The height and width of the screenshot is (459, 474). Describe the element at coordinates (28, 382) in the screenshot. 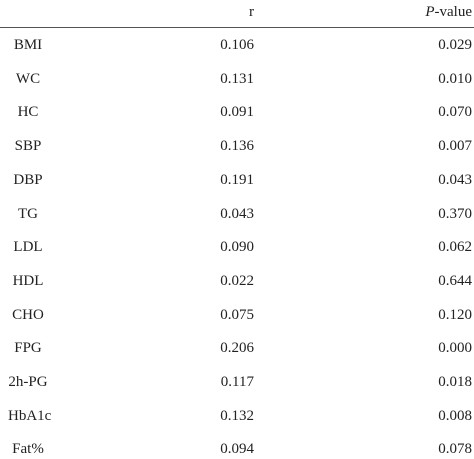

I see `row-label: 2h-PG` at that location.